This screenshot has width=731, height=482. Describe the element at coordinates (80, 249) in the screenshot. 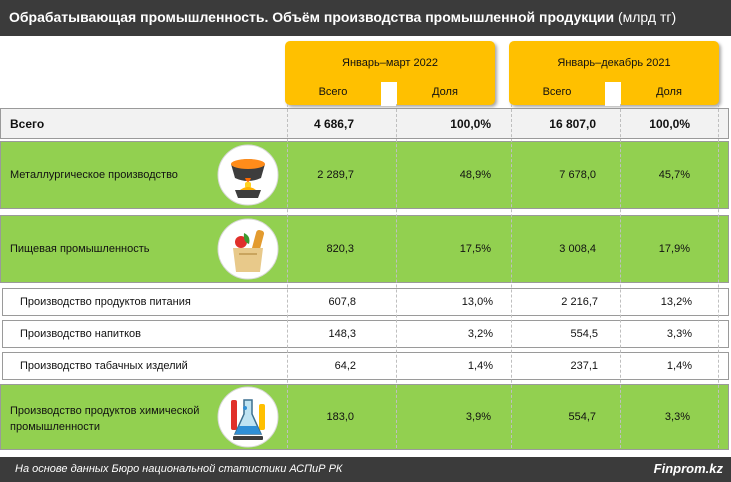

I see `row-label: Пищевая промышленность` at that location.